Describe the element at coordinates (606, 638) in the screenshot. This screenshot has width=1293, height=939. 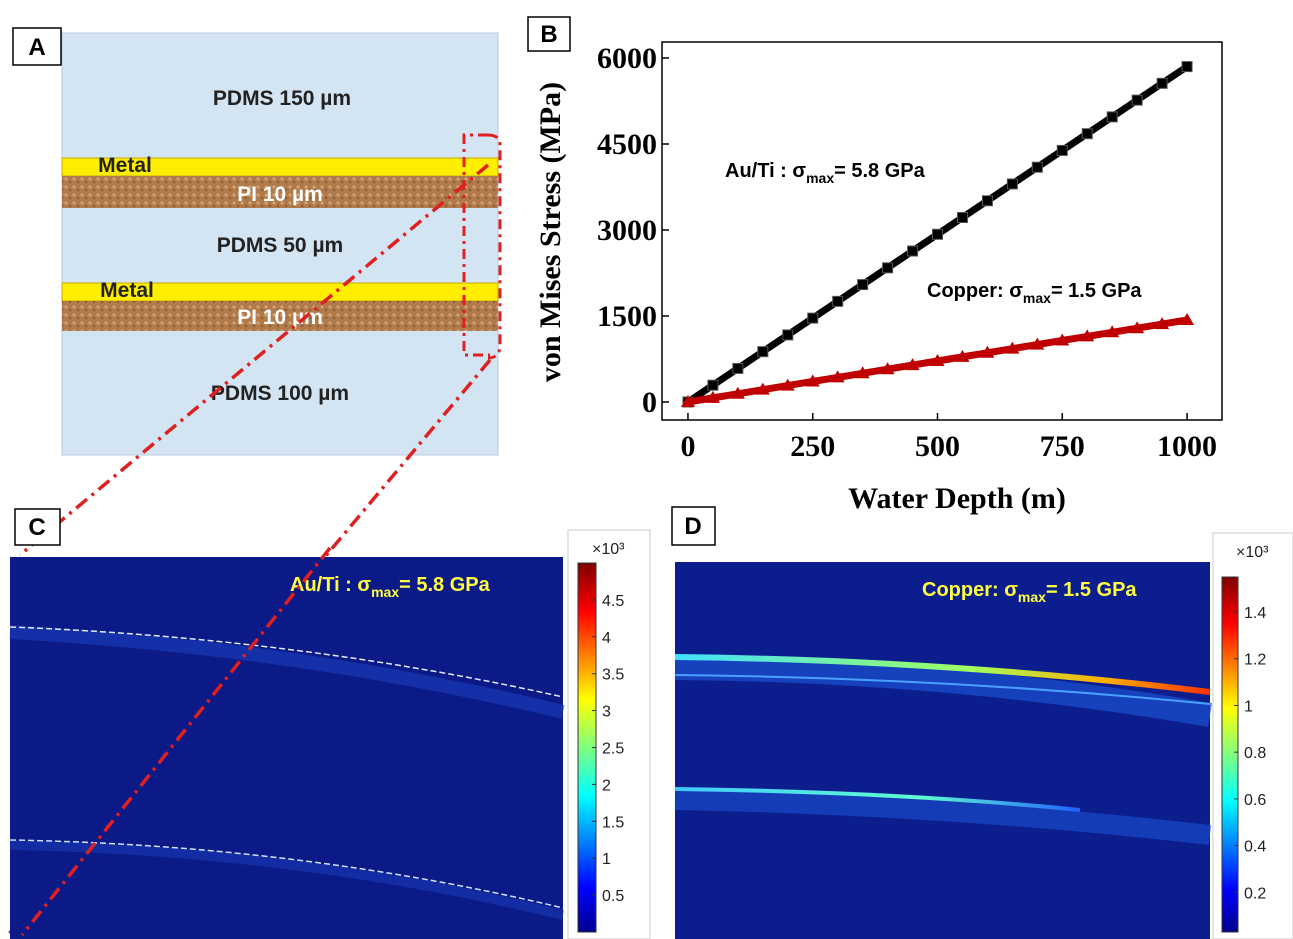
I see `colorbar-tick-label: 4` at that location.